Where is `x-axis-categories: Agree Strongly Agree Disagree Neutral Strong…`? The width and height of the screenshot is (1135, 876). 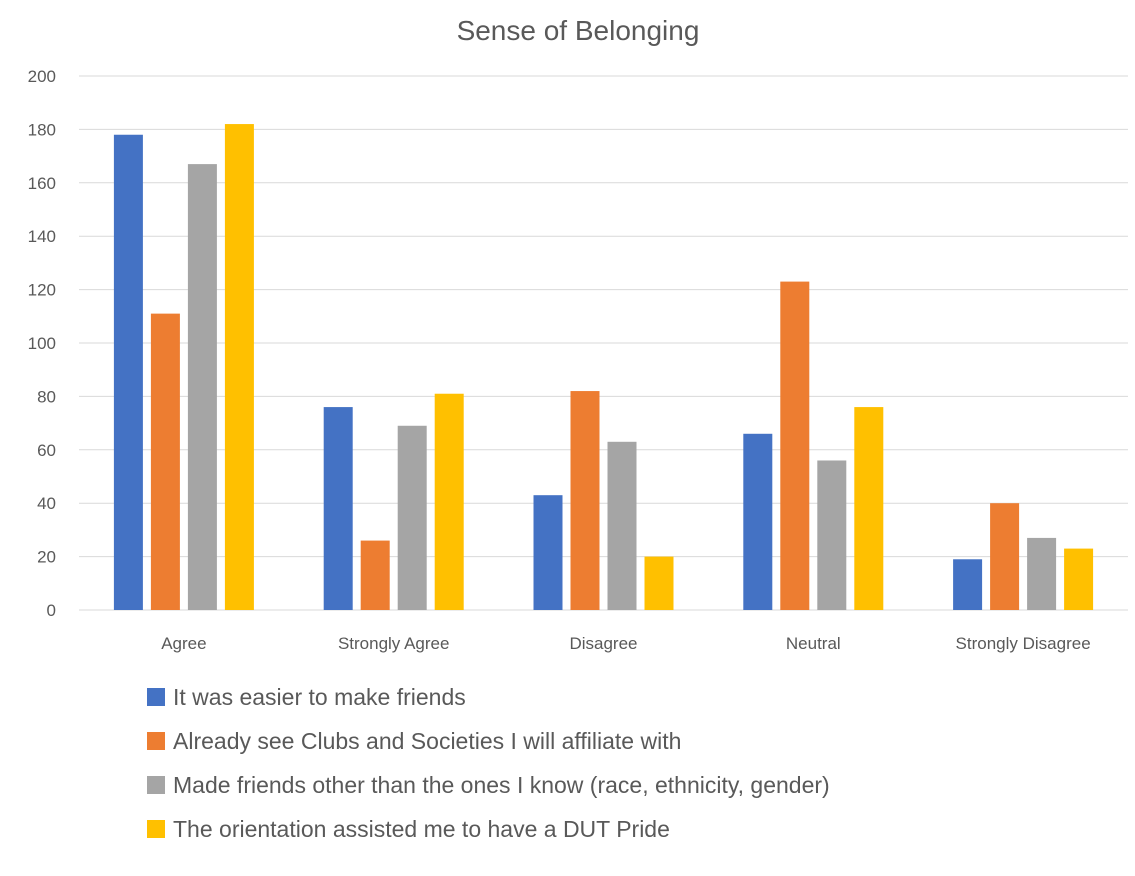
x-axis-categories: Agree Strongly Agree Disagree Neutral Strong… is located at coordinates (625, 643).